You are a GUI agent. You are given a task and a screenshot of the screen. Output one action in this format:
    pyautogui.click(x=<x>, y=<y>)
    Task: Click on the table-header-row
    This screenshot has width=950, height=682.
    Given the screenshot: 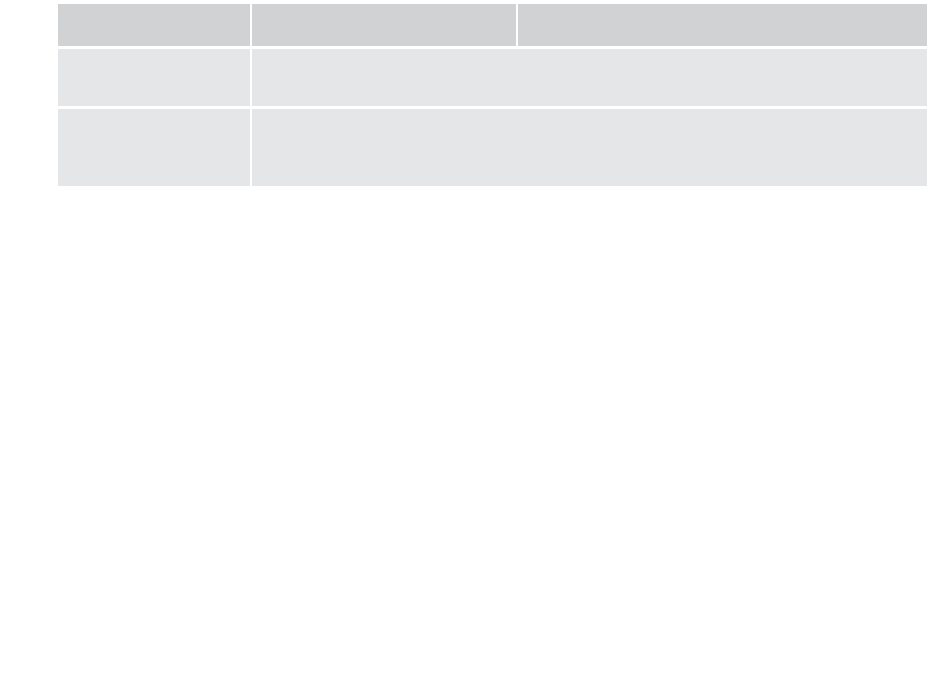 What is the action you would take?
    pyautogui.click(x=492, y=25)
    